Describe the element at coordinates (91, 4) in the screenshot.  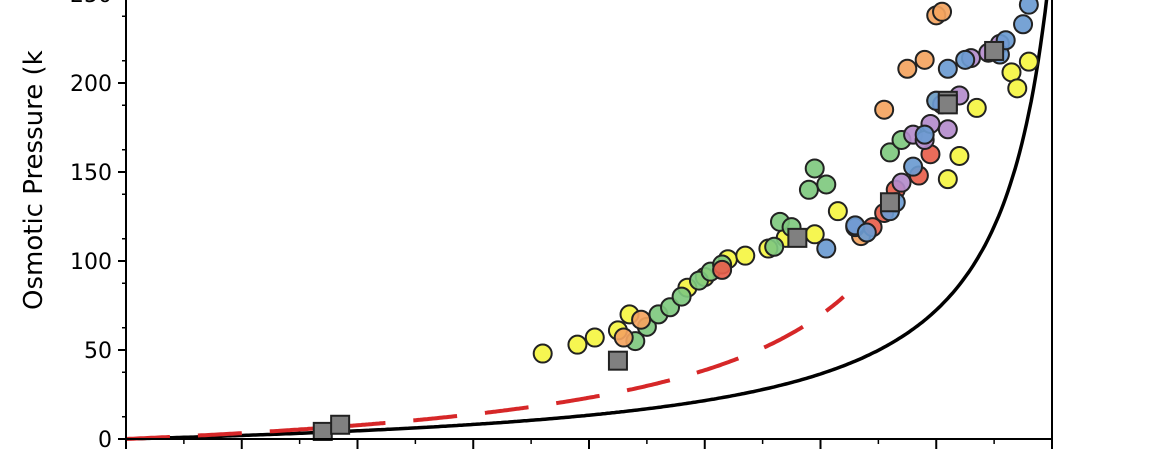
I see `y-tick-label: 250` at that location.